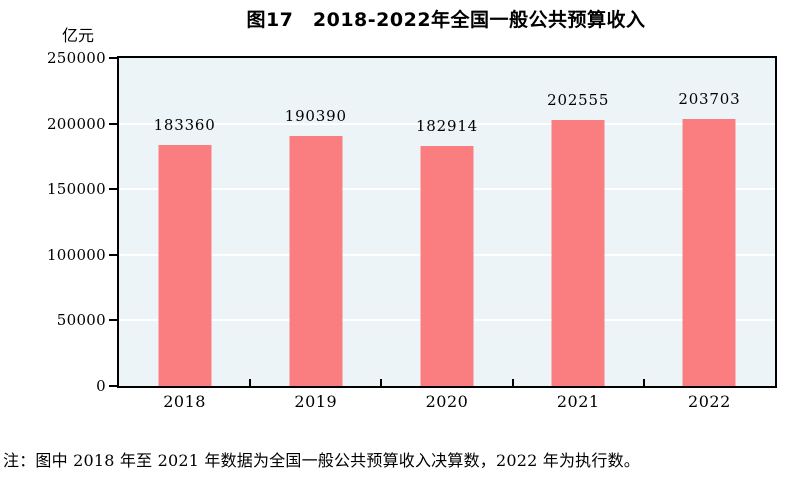 The image size is (800, 485). I want to click on bar-2022, so click(709, 252).